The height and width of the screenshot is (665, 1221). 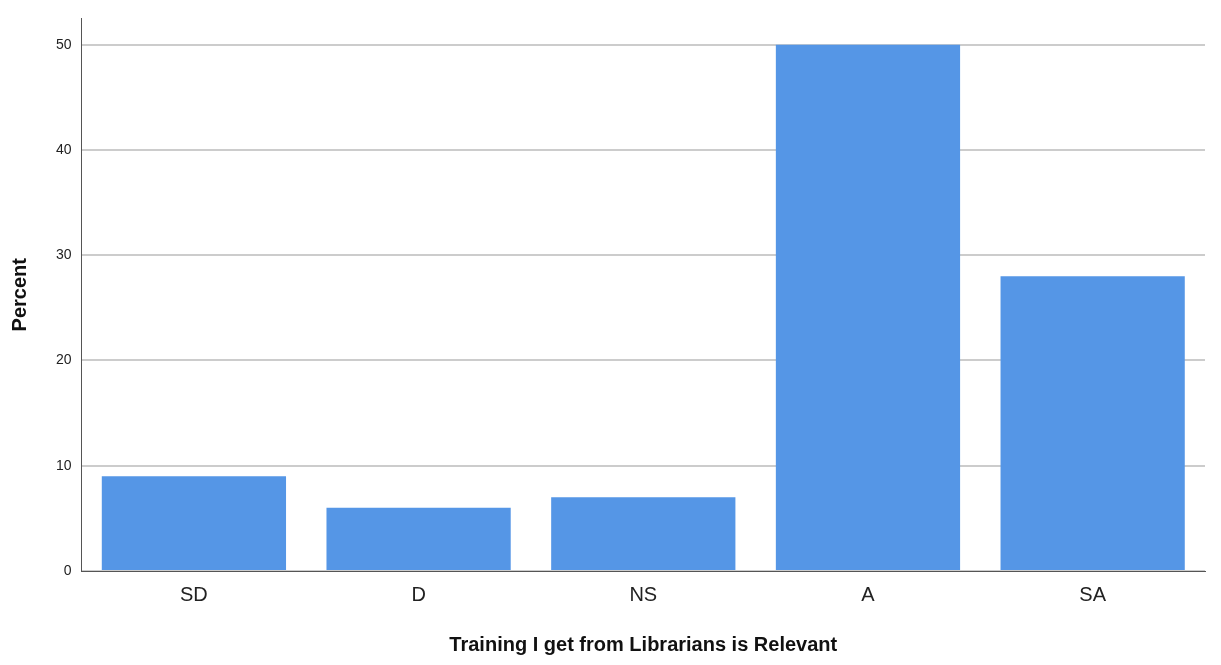 I want to click on y-tick-label: 50, so click(x=63, y=43).